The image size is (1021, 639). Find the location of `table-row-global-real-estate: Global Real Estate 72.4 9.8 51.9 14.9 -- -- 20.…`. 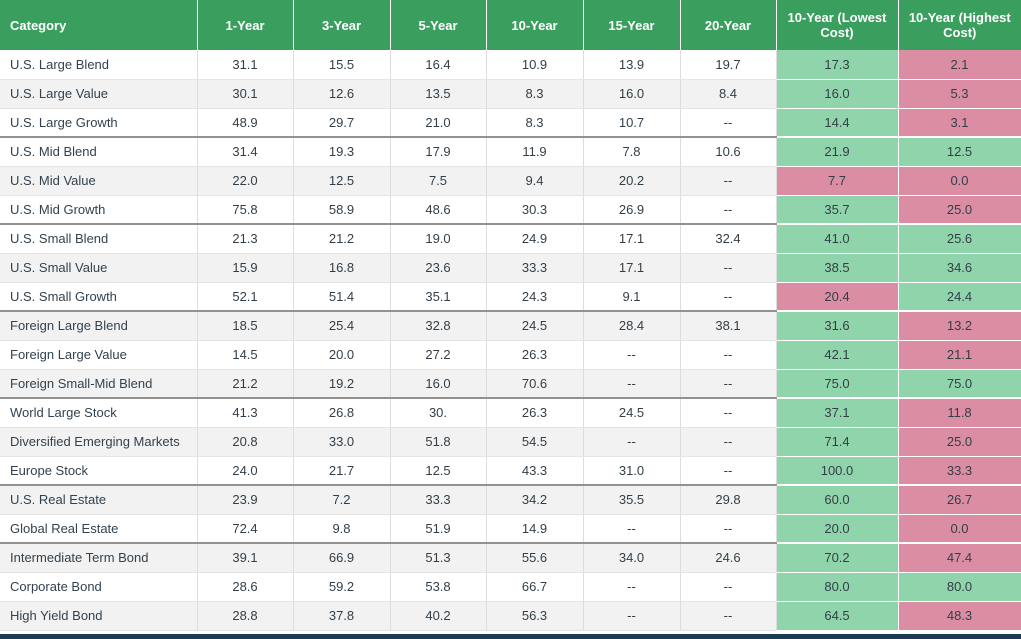

table-row-global-real-estate: Global Real Estate 72.4 9.8 51.9 14.9 -- -- 20.… is located at coordinates (510, 529).